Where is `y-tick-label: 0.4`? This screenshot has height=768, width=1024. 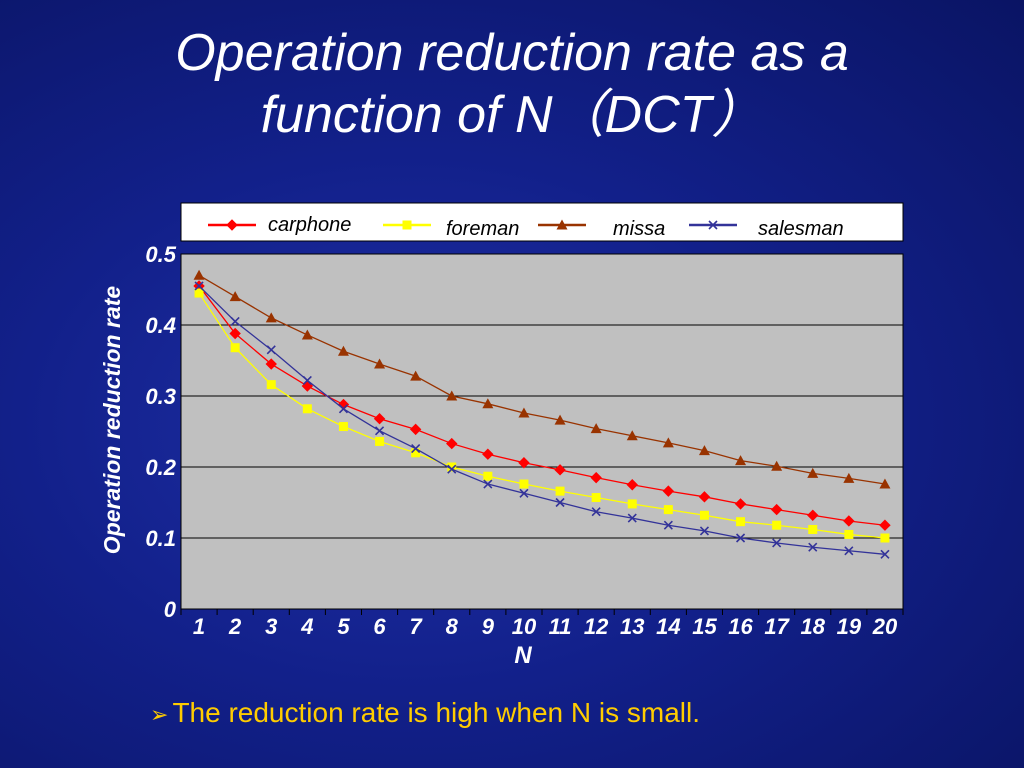
y-tick-label: 0.4 is located at coordinates (160, 325).